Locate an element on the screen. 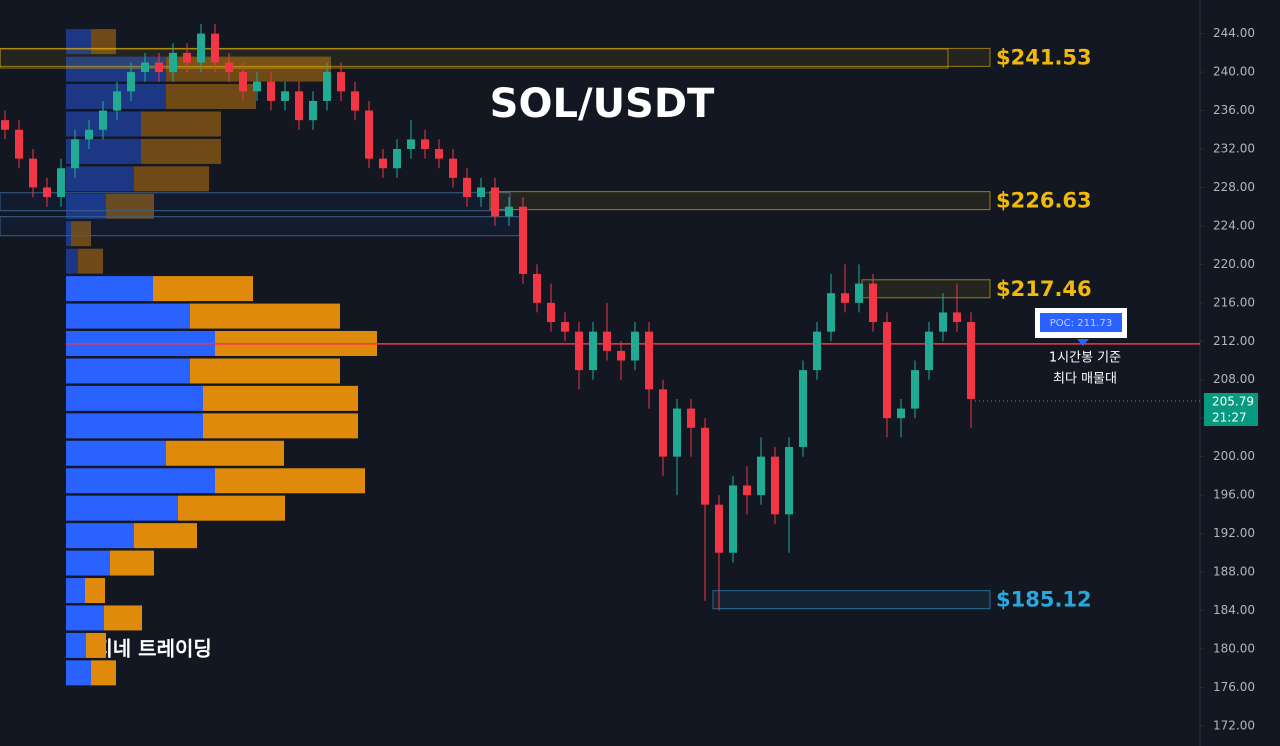 This screenshot has width=1280, height=746. poc-note: 최다 매물대 is located at coordinates (1085, 379).